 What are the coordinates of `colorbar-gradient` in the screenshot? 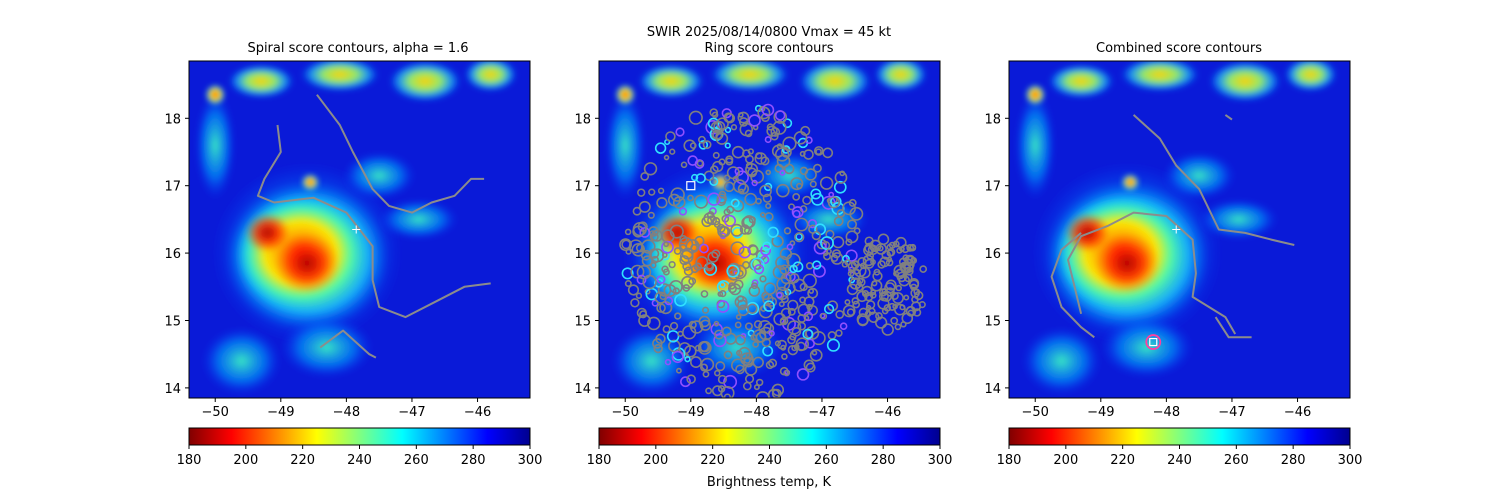 It's located at (769, 436).